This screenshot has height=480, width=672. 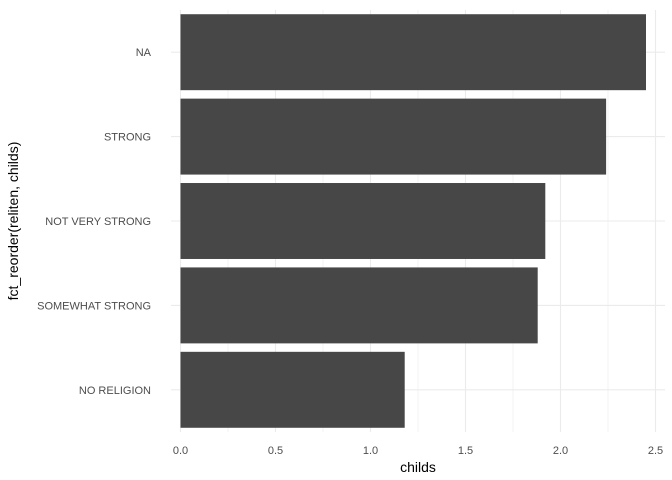 I want to click on y-tick-label: NOT VERY STRONG, so click(x=98, y=222).